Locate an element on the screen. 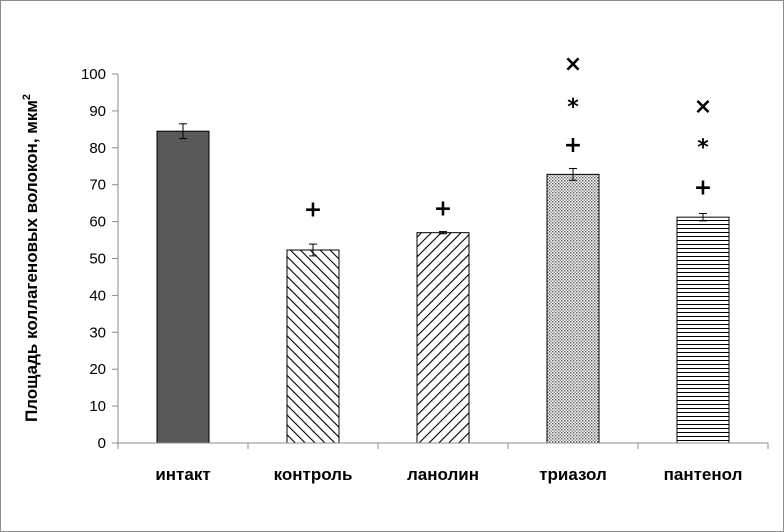 The width and height of the screenshot is (784, 532). x-tick-label: триазол is located at coordinates (573, 474).